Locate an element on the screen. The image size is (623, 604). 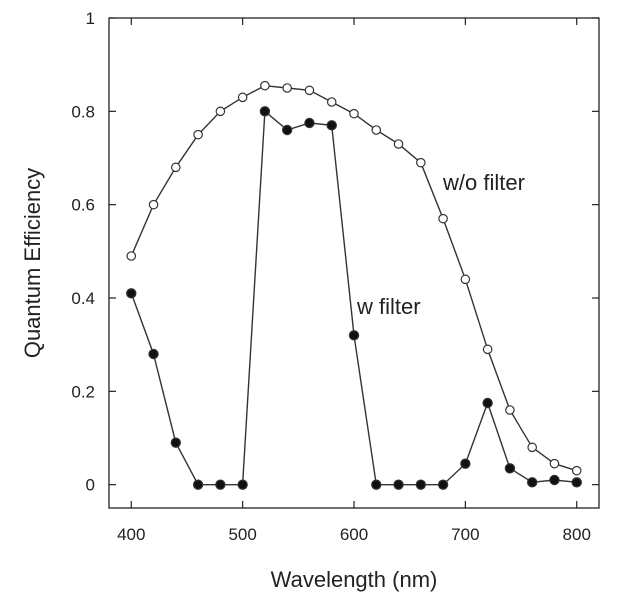
y-tick-label: 0.8 is located at coordinates (83, 111).